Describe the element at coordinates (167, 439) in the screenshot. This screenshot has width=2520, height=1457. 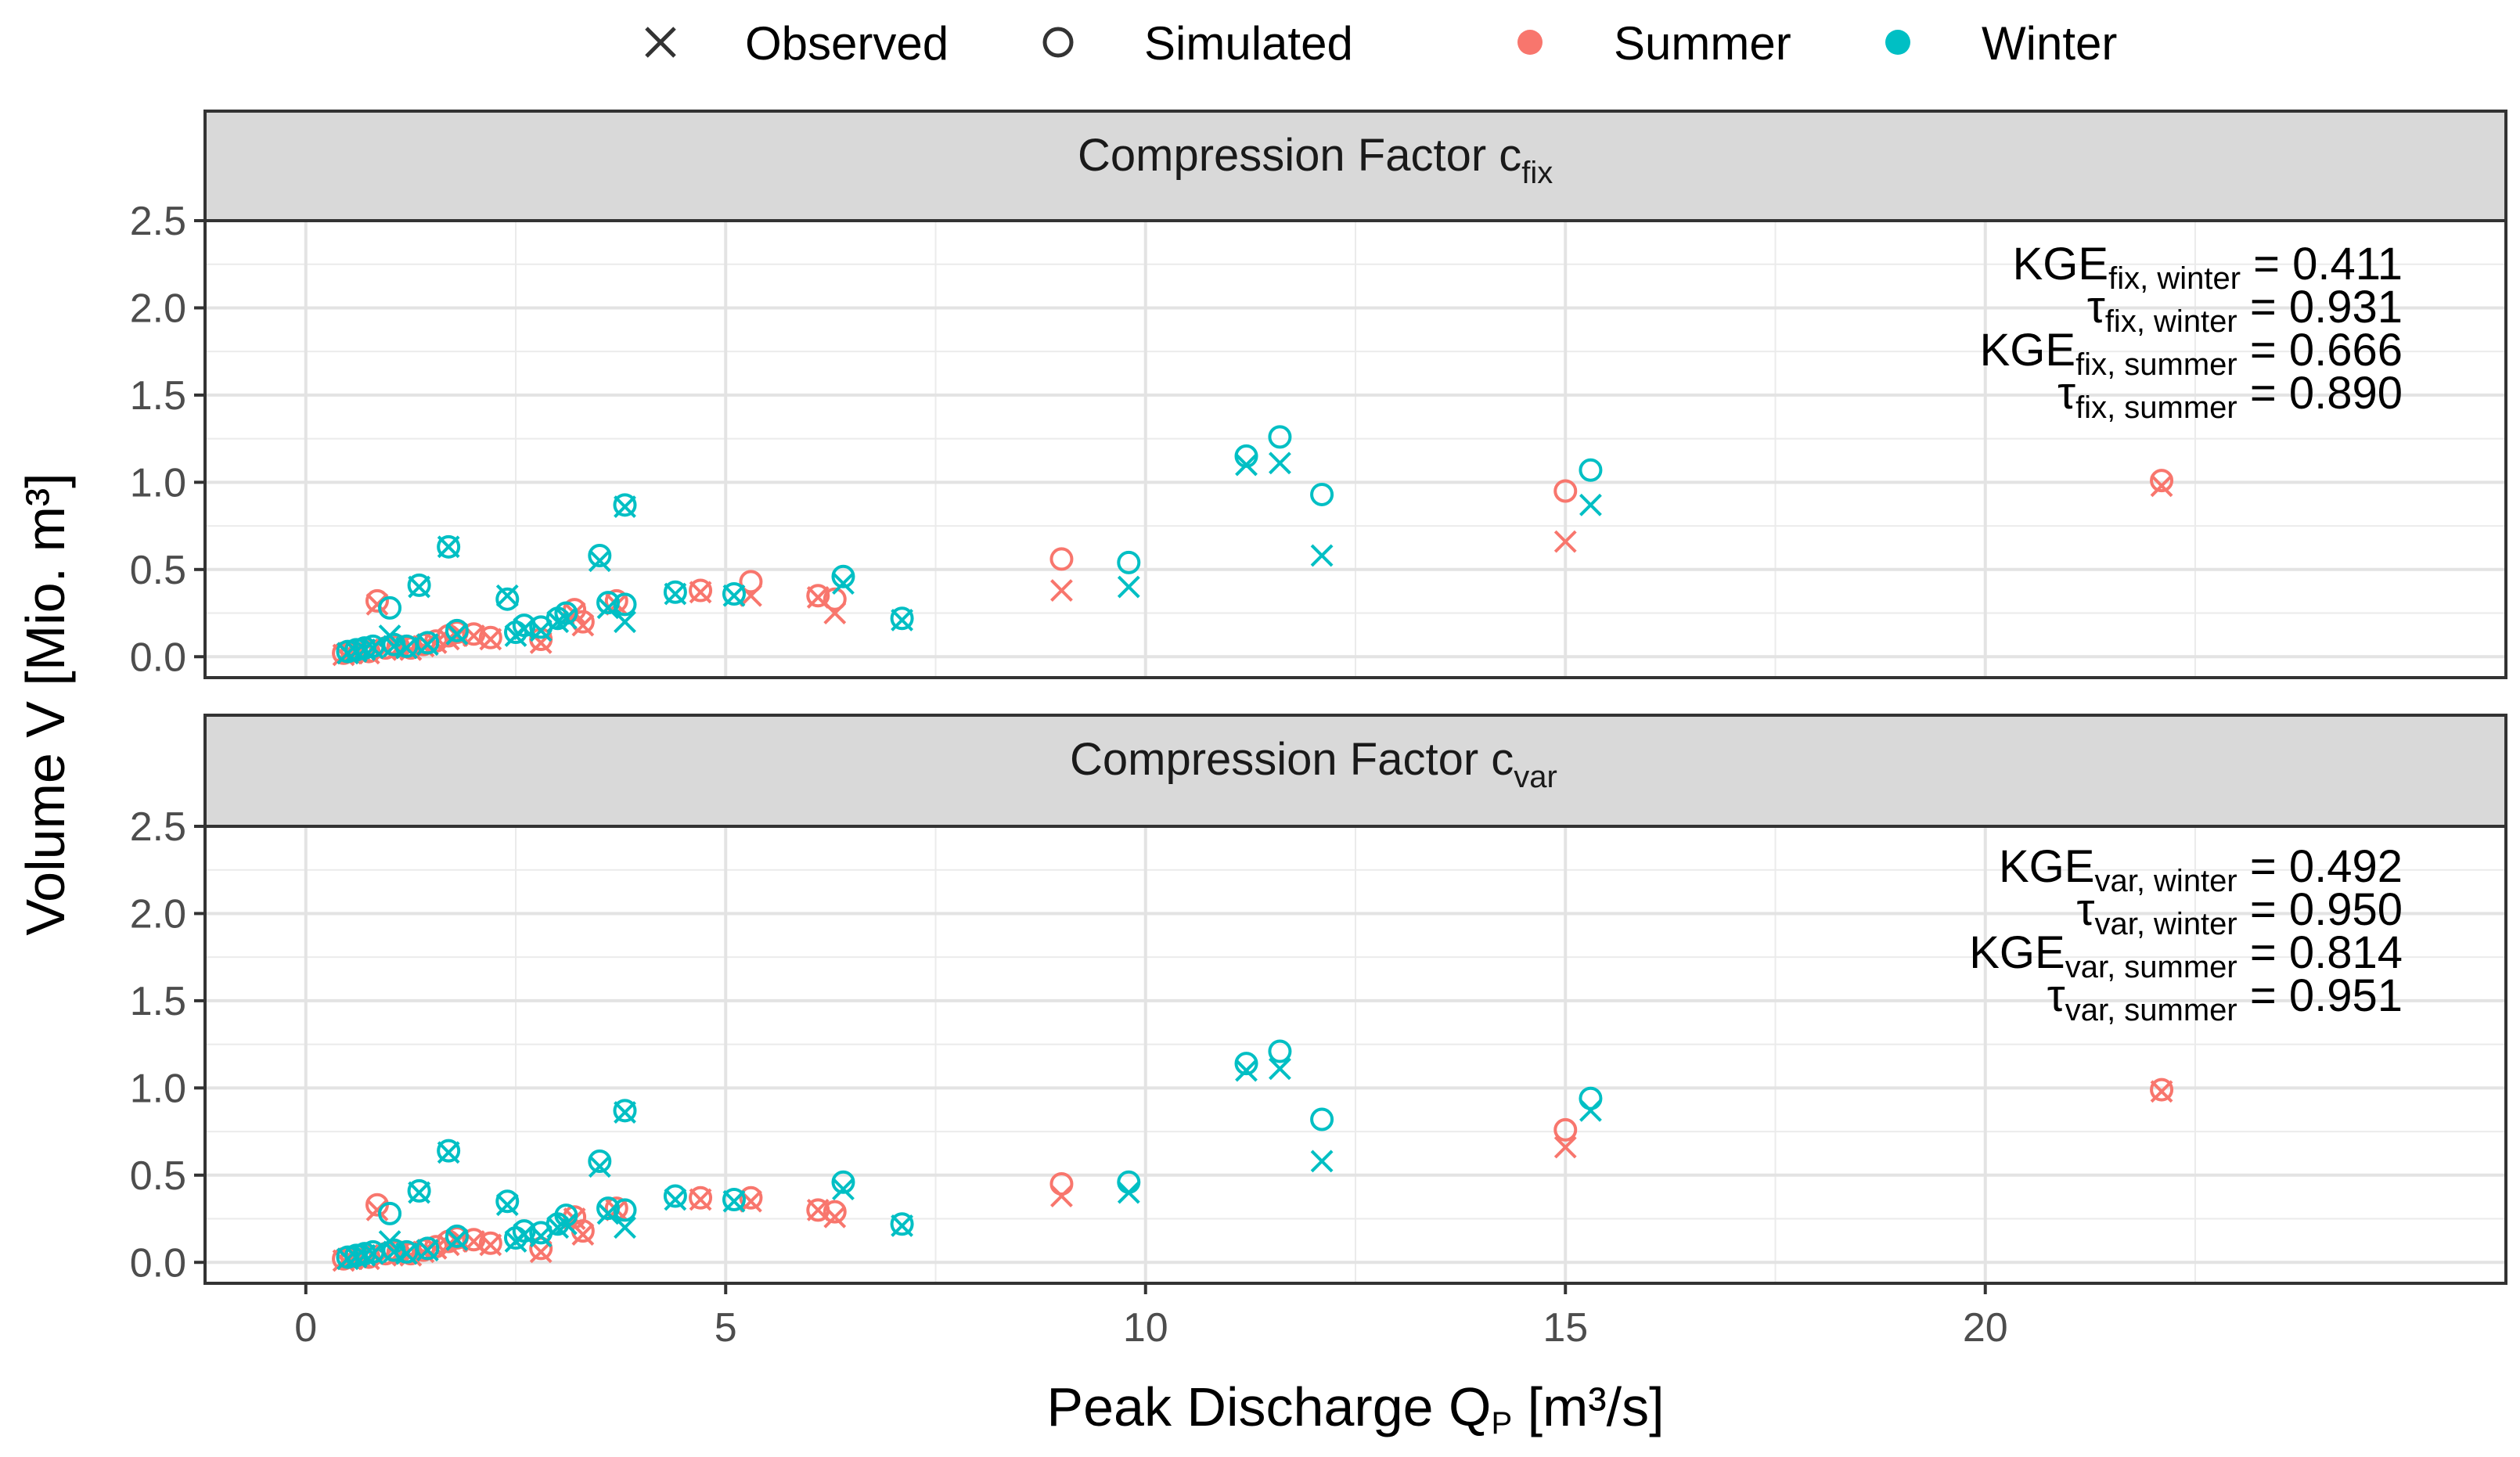
I see `y-axis-fix: 0.0 0.5 1.0 1.5 2.0 2.5` at that location.